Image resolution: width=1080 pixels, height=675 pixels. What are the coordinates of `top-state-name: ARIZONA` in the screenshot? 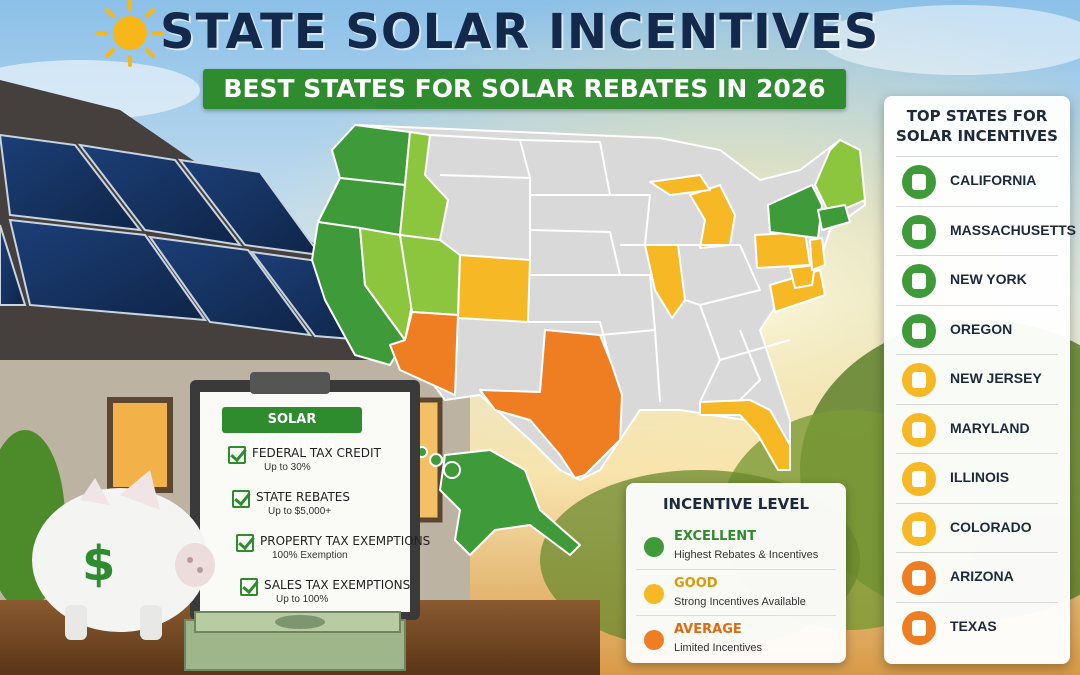 It's located at (982, 576).